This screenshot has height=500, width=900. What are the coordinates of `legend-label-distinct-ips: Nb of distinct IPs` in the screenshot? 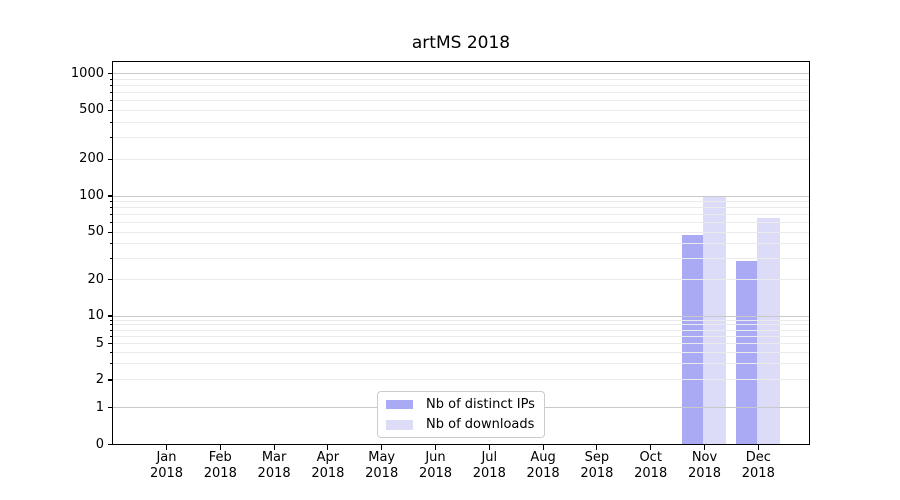 It's located at (480, 404).